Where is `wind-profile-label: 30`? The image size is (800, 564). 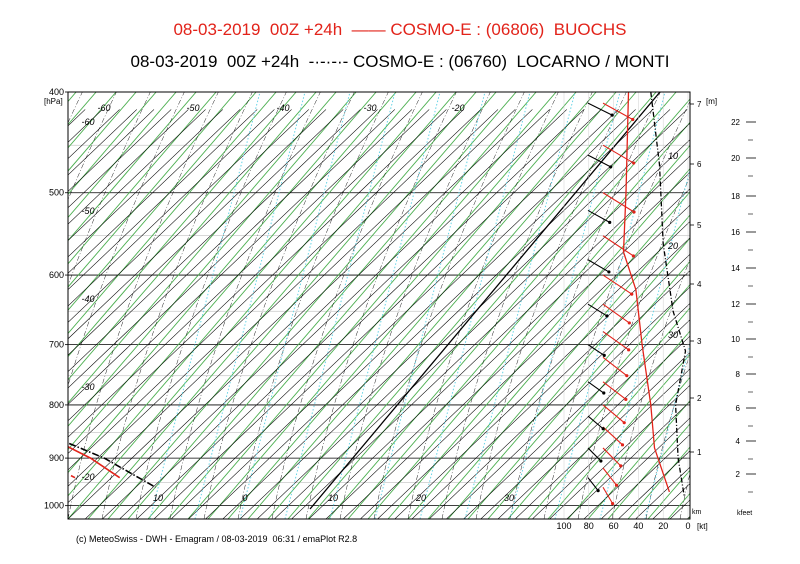
wind-profile-label: 30 is located at coordinates (673, 335).